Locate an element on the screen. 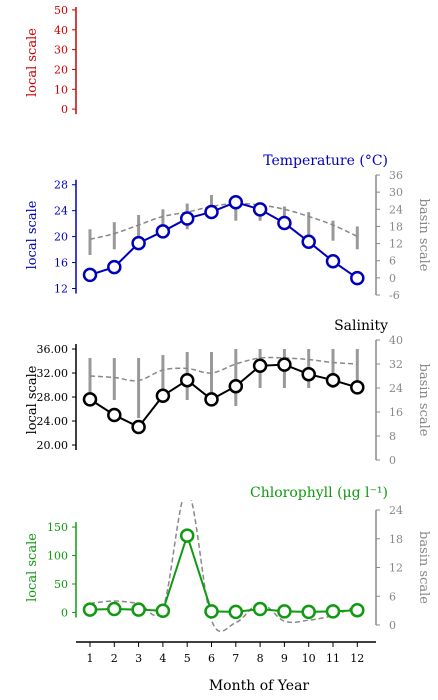  left-tick-label: 10 is located at coordinates (61, 89).